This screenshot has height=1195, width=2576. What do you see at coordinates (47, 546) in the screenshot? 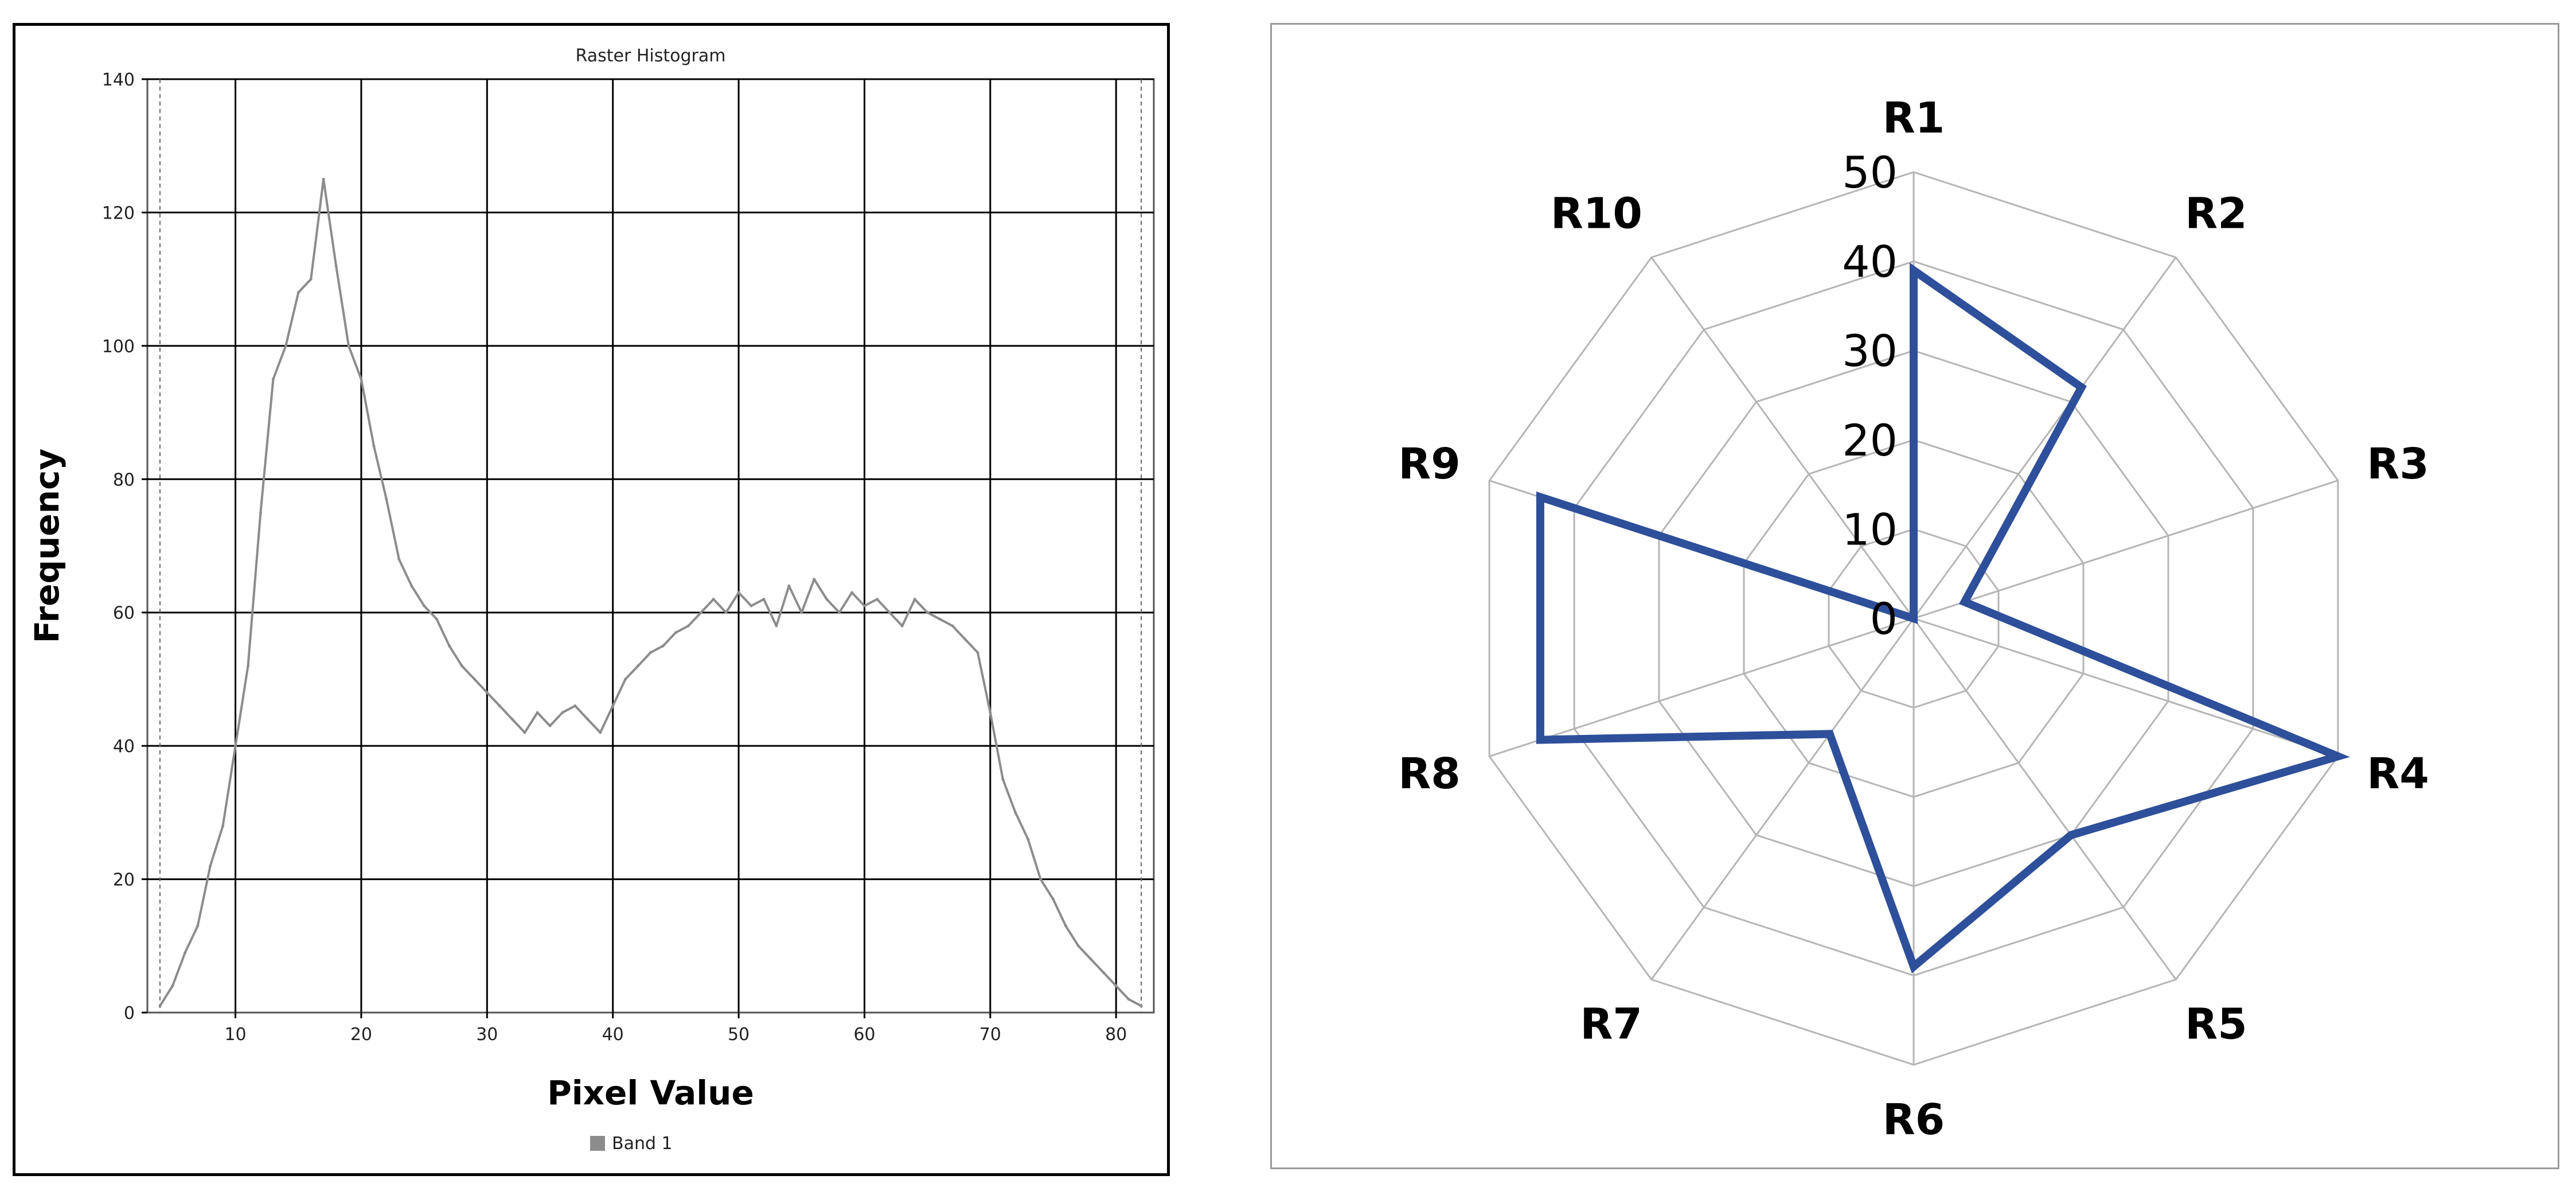
I see `histogram-y-axis-label: Frequency` at bounding box center [47, 546].